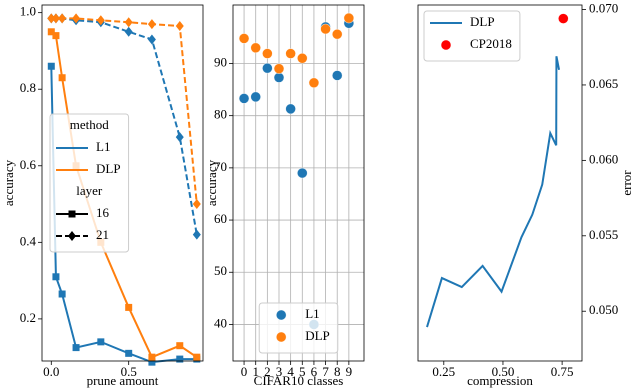  What do you see at coordinates (349, 371) in the screenshot?
I see `x-tick-label: 9` at bounding box center [349, 371].